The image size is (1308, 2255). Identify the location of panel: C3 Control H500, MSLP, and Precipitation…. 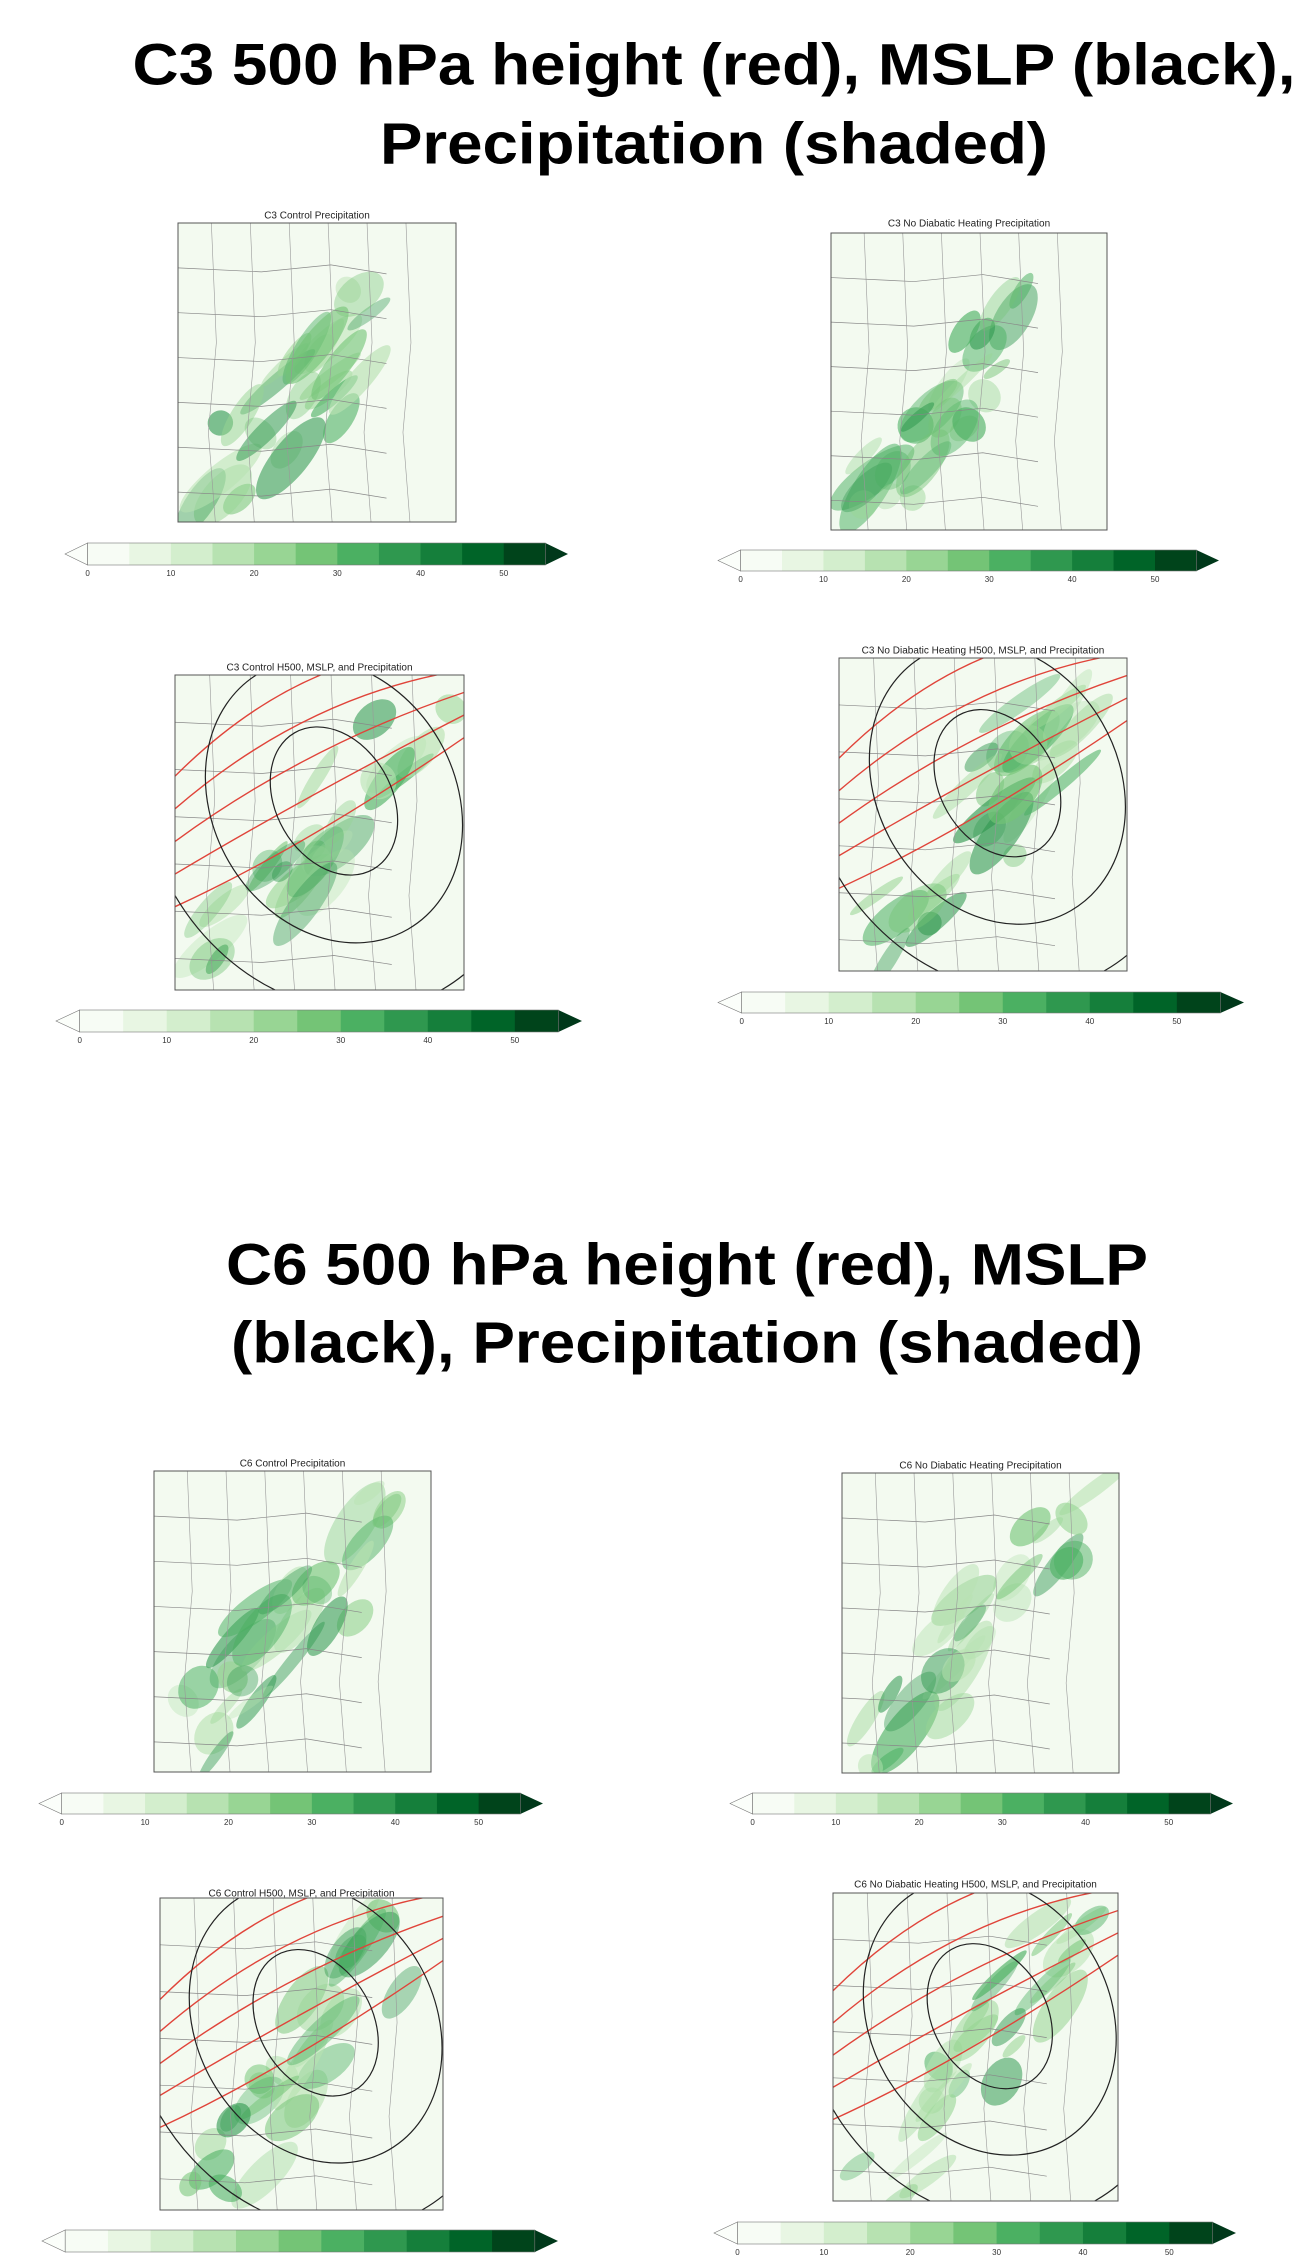
(318, 854).